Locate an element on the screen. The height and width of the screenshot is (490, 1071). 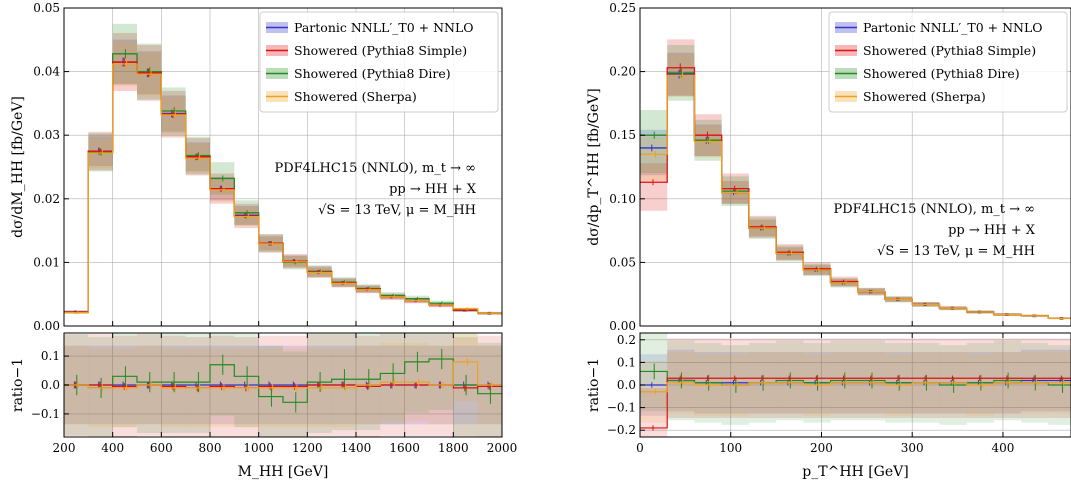
x-tick-label: 0 is located at coordinates (640, 448).